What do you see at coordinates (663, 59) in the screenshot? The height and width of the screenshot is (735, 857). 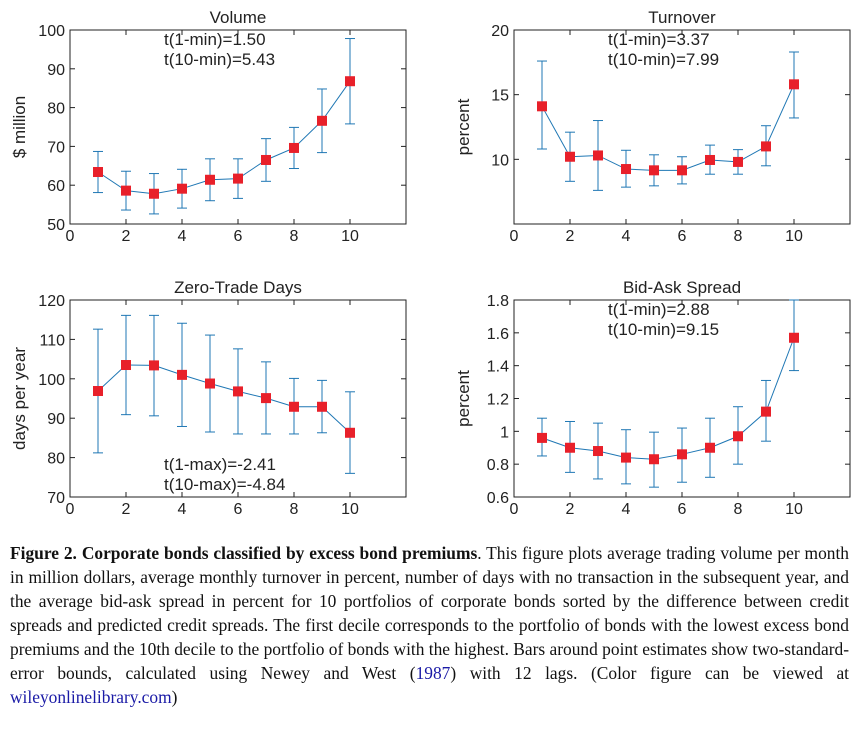 I see `turnover-annotation: t(10-min)=7.99` at bounding box center [663, 59].